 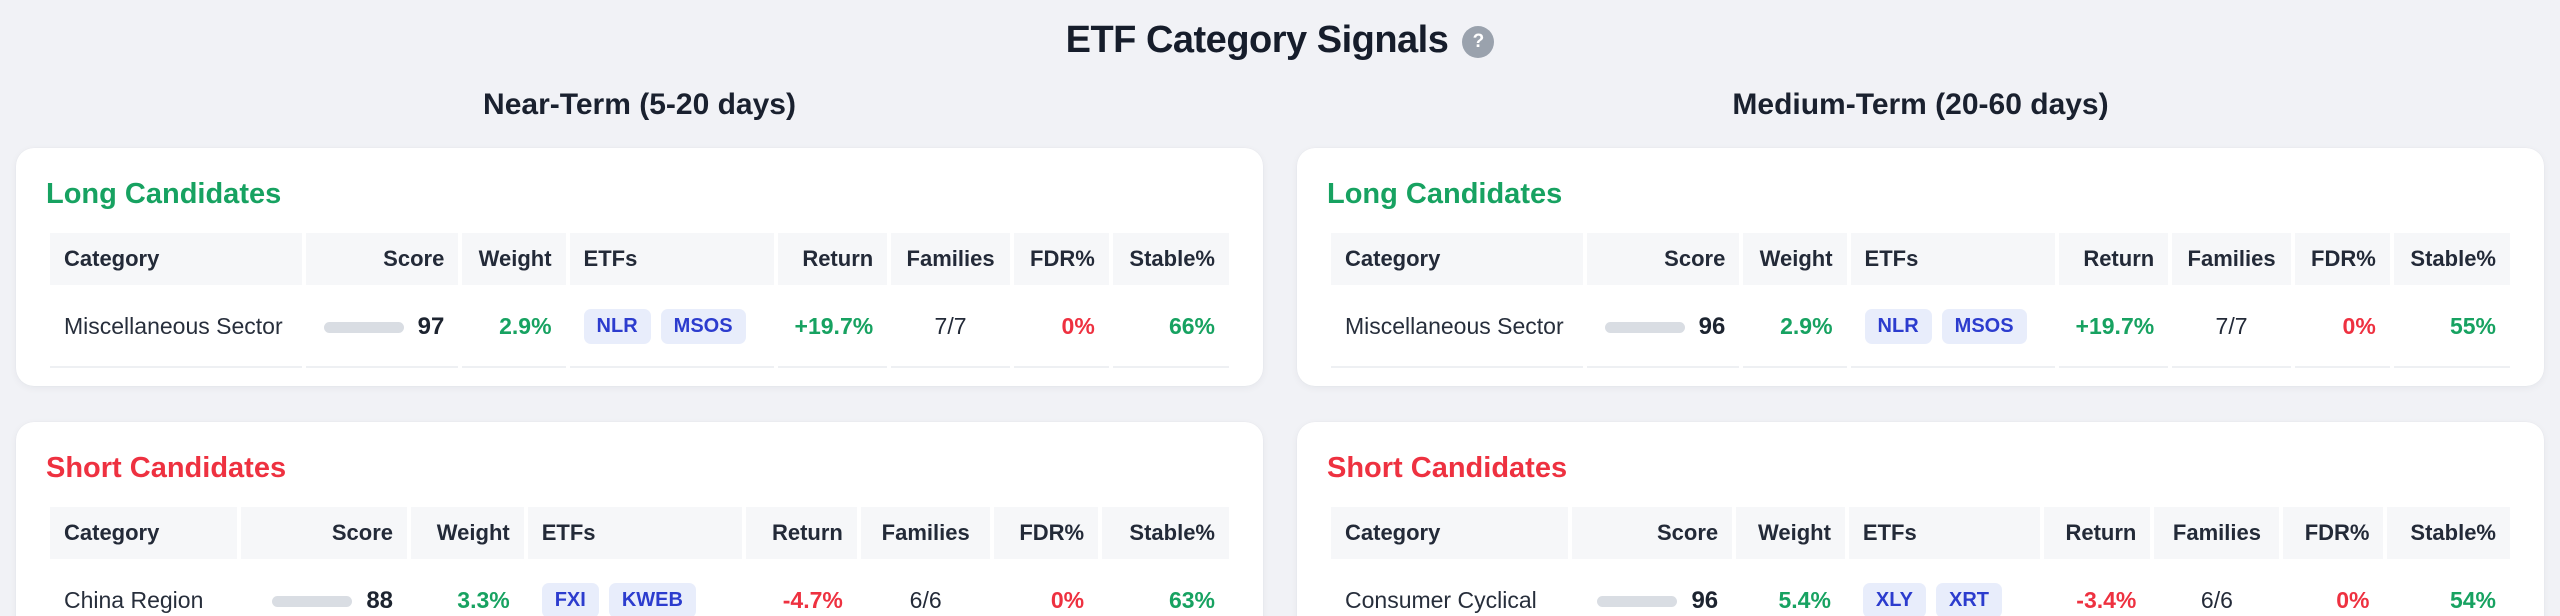 I want to click on weight-cell: 5.4%, so click(x=1790, y=587).